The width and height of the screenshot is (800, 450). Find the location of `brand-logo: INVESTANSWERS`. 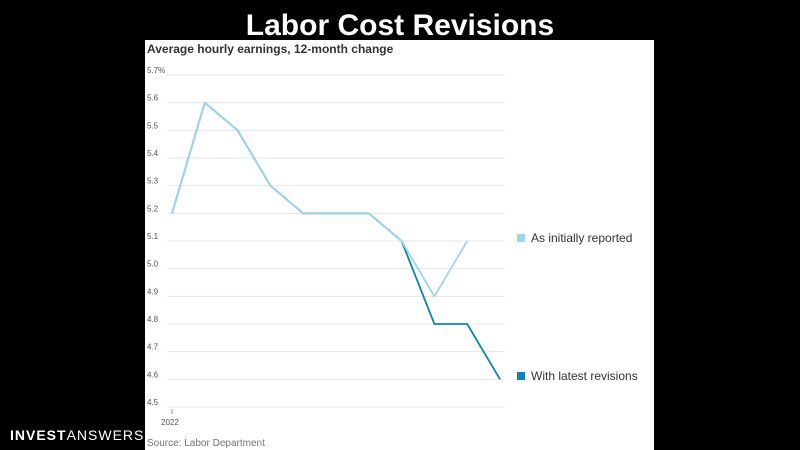

brand-logo: INVESTANSWERS is located at coordinates (77, 435).